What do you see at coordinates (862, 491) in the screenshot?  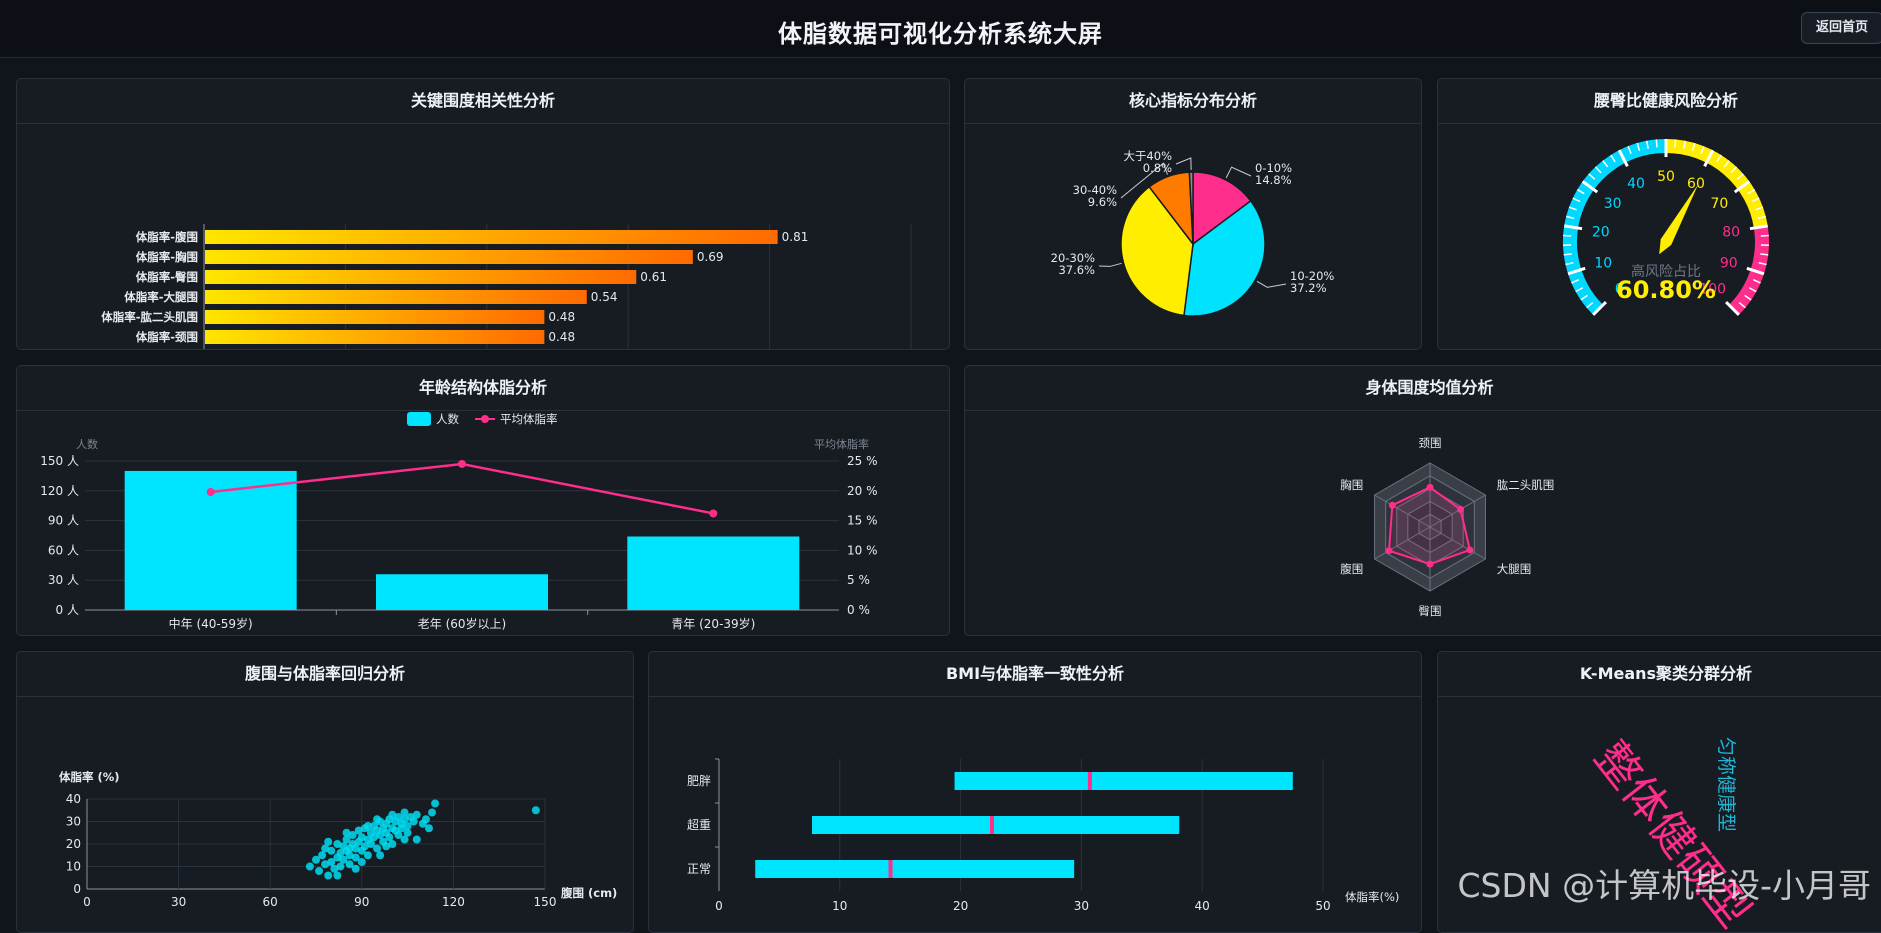 I see `y-right-tick-label: 20 %` at bounding box center [862, 491].